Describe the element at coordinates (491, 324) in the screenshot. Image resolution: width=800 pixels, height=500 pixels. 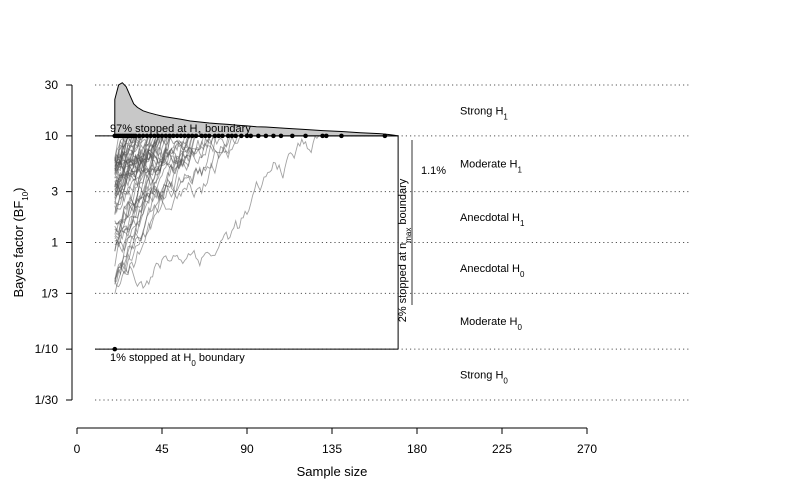
I see `evidence-category-label: Moderate H0` at that location.